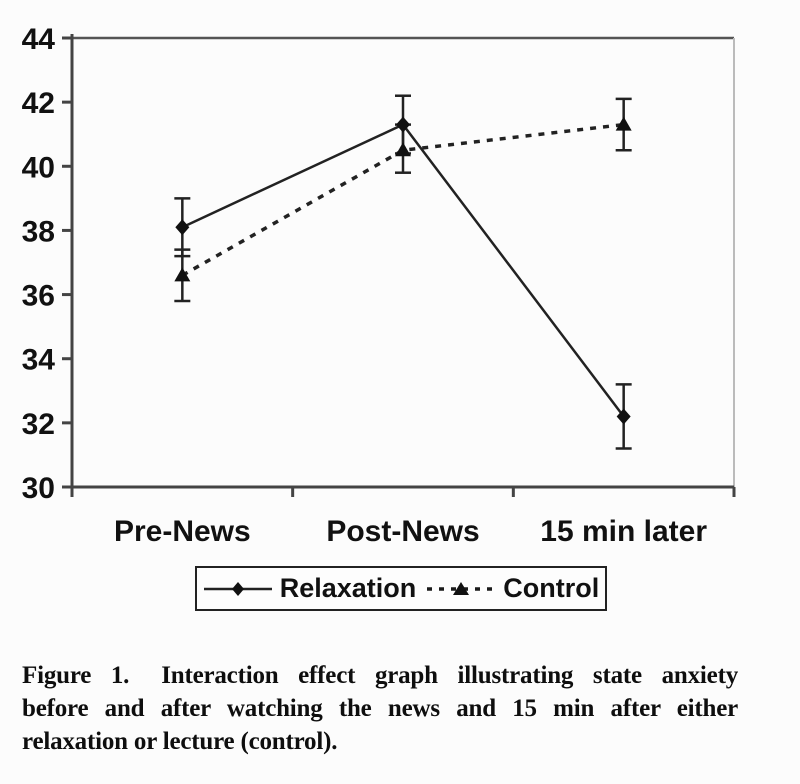 The width and height of the screenshot is (800, 784). I want to click on legend-label-control: Control, so click(551, 588).